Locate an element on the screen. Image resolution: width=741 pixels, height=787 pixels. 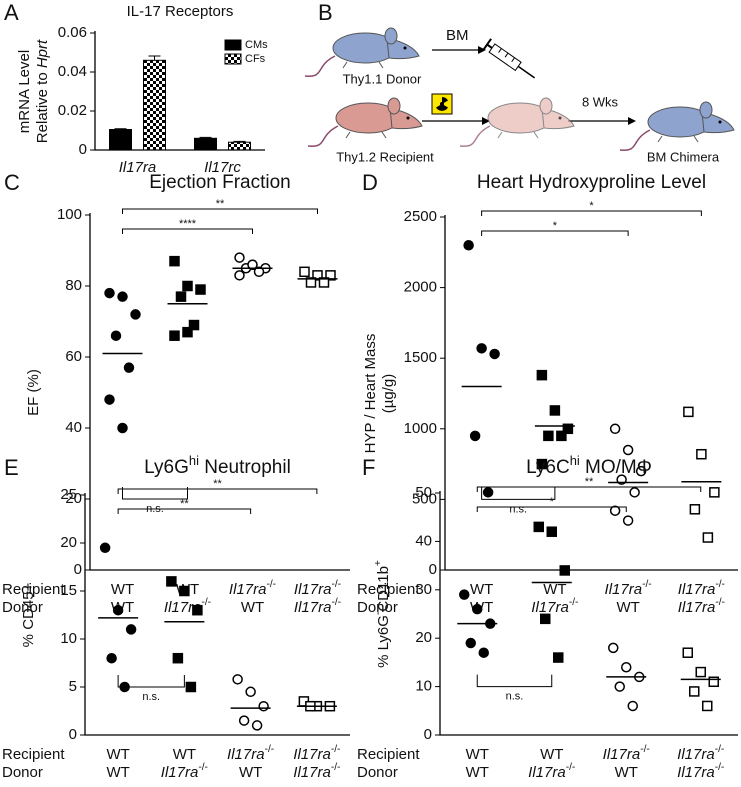
text-part: - is located at coordinates (378, 613).